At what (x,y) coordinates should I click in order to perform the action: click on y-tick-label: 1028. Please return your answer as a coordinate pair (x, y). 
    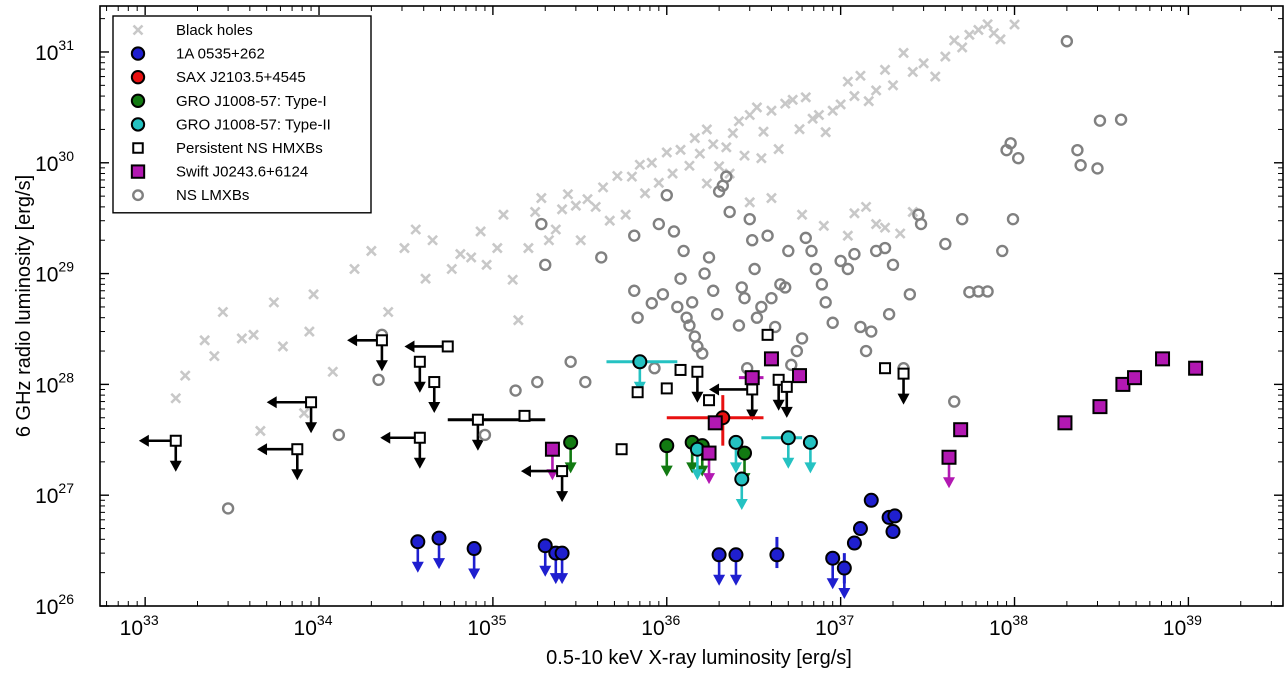
    Looking at the image, I should click on (54, 383).